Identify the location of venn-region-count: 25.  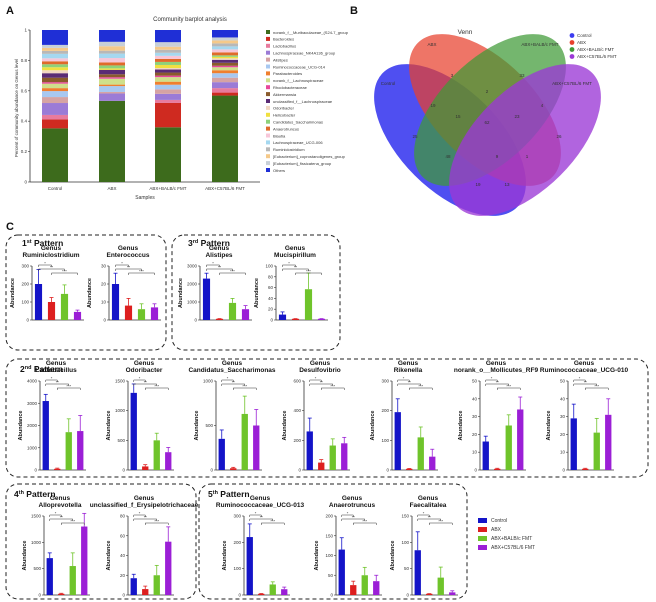
(415, 136).